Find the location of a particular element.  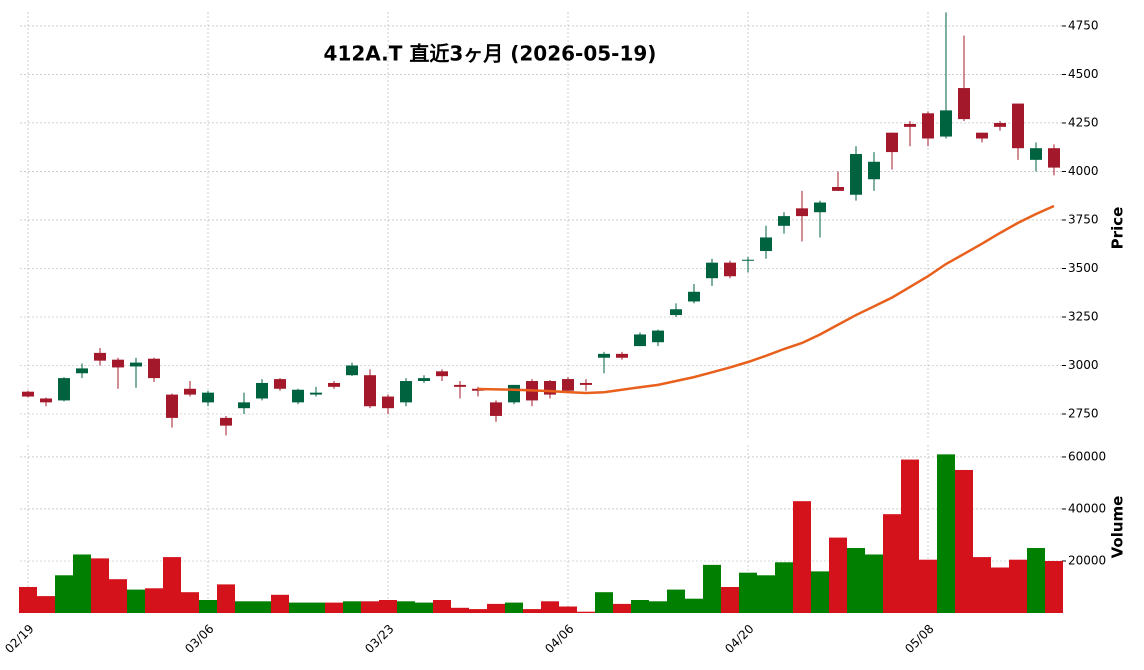

y2-tick-label: 20000 is located at coordinates (1087, 560).